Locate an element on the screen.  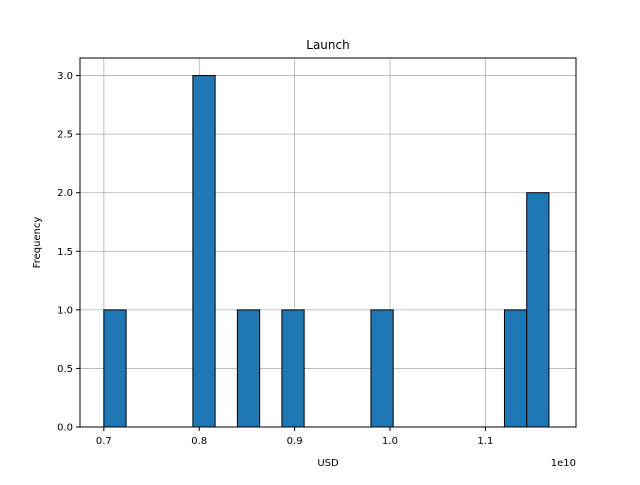
x-tick-label: 0.9 is located at coordinates (295, 441).